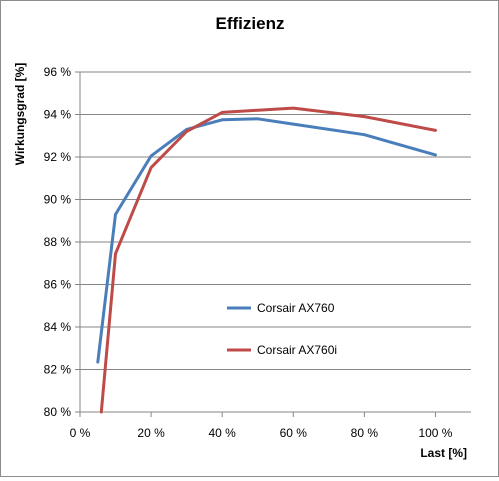  I want to click on y-tick-label: 94 %, so click(58, 115).